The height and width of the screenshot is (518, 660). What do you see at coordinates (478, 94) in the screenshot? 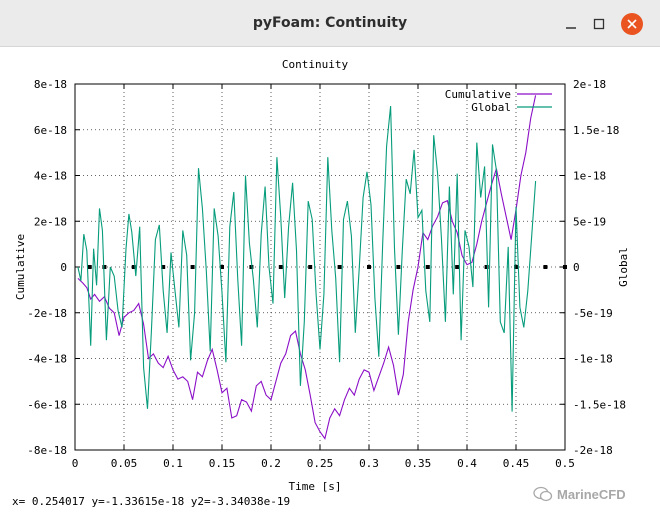
I see `legend-label-cumulative: Cumulative` at bounding box center [478, 94].